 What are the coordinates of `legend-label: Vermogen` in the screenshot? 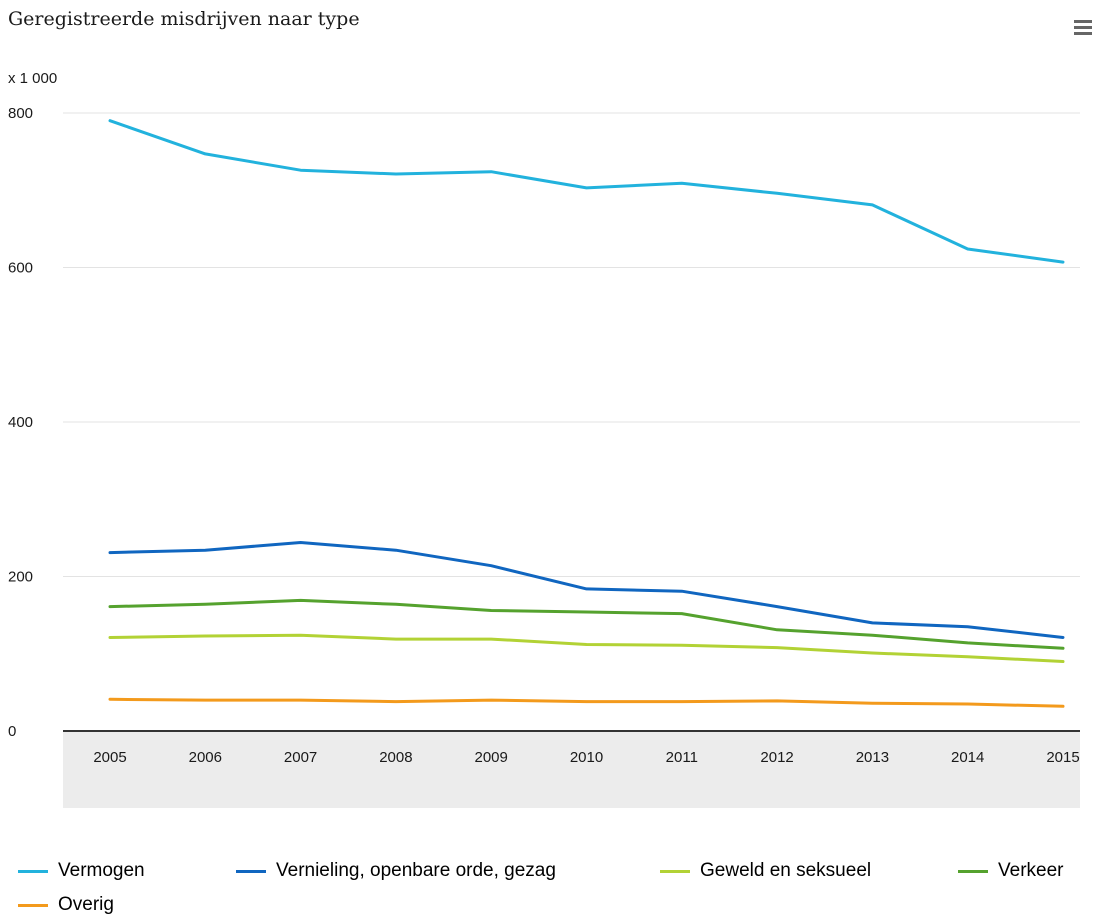 It's located at (101, 870).